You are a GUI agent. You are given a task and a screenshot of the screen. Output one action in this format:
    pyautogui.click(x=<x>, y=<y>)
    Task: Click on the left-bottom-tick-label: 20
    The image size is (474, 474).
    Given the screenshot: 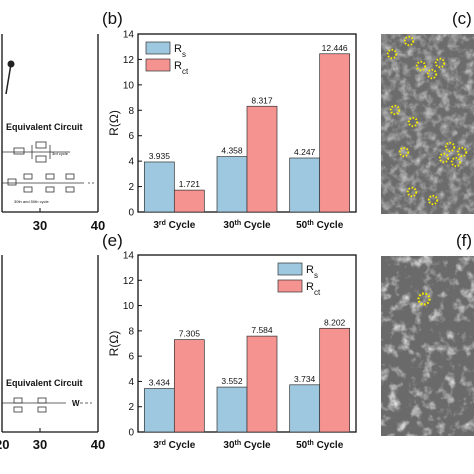 What is the action you would take?
    pyautogui.click(x=4, y=444)
    